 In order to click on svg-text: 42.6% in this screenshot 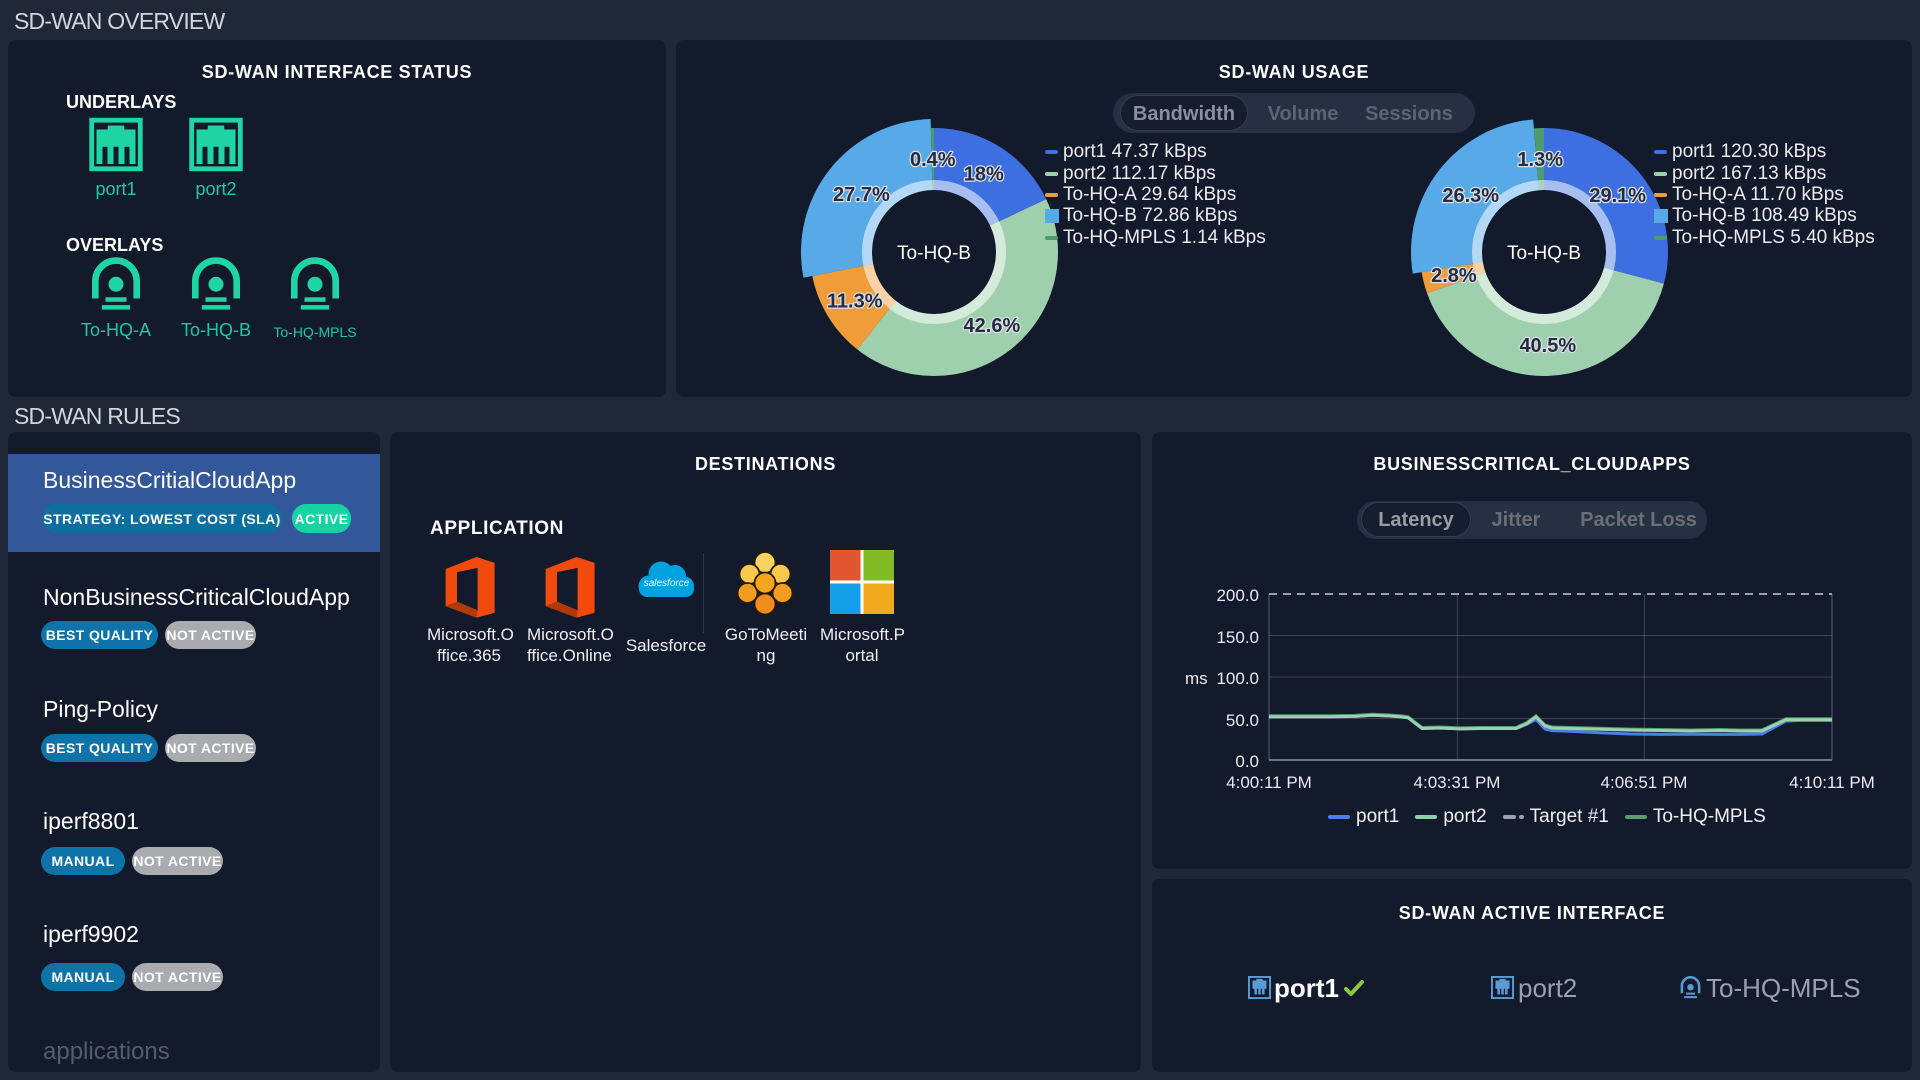, I will do `click(992, 326)`.